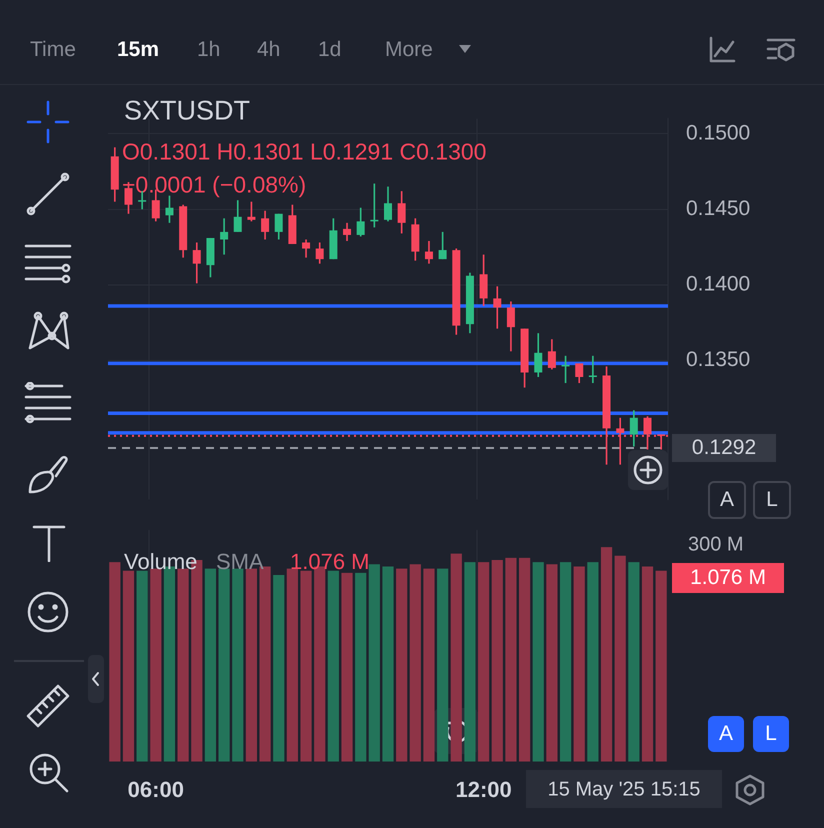 This screenshot has height=828, width=824. I want to click on text: 1.076 M, so click(728, 577).